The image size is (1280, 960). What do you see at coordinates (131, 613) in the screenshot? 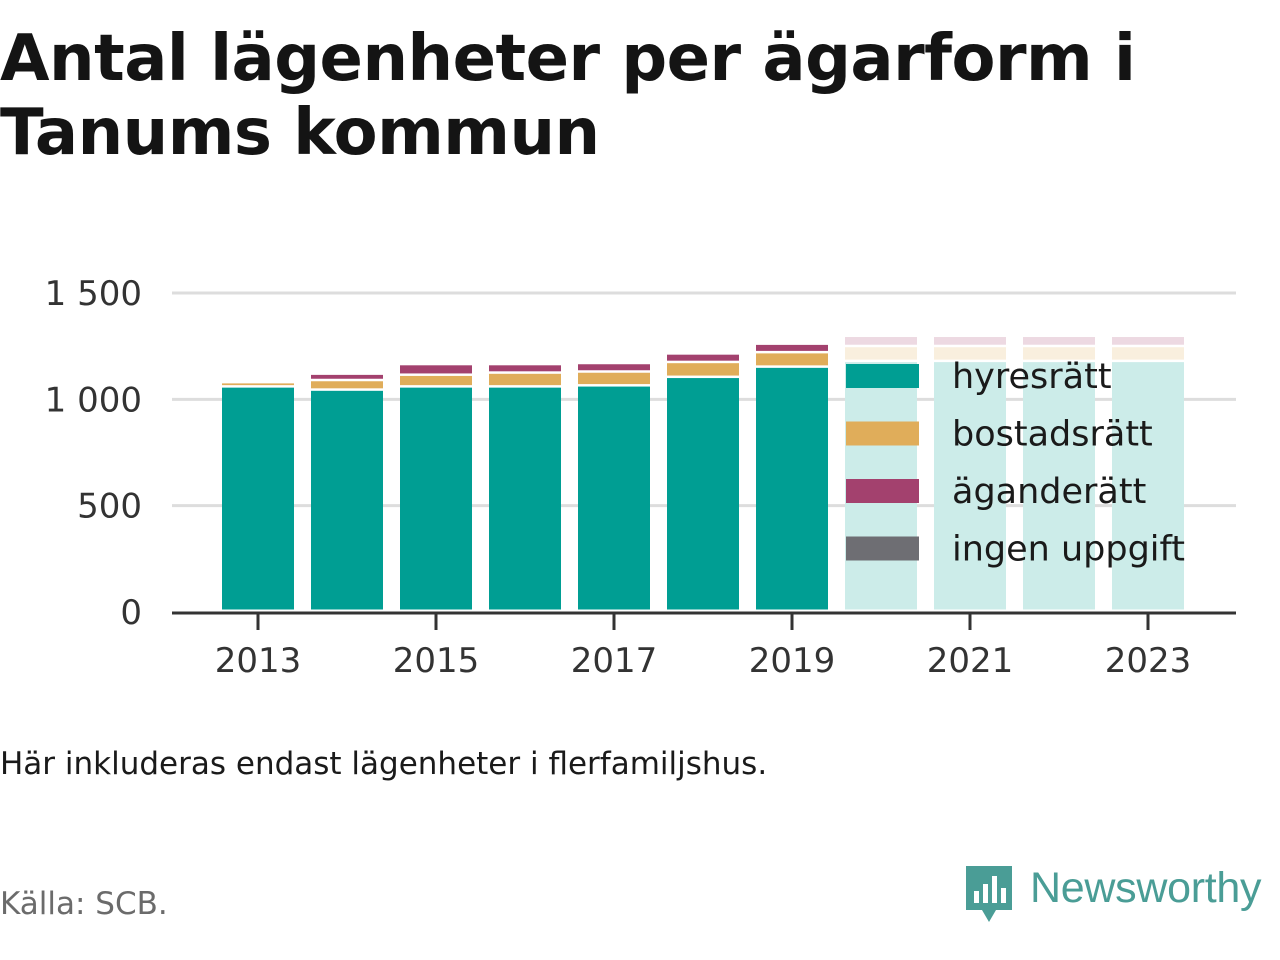
I see `y-tick-label: 0` at bounding box center [131, 613].